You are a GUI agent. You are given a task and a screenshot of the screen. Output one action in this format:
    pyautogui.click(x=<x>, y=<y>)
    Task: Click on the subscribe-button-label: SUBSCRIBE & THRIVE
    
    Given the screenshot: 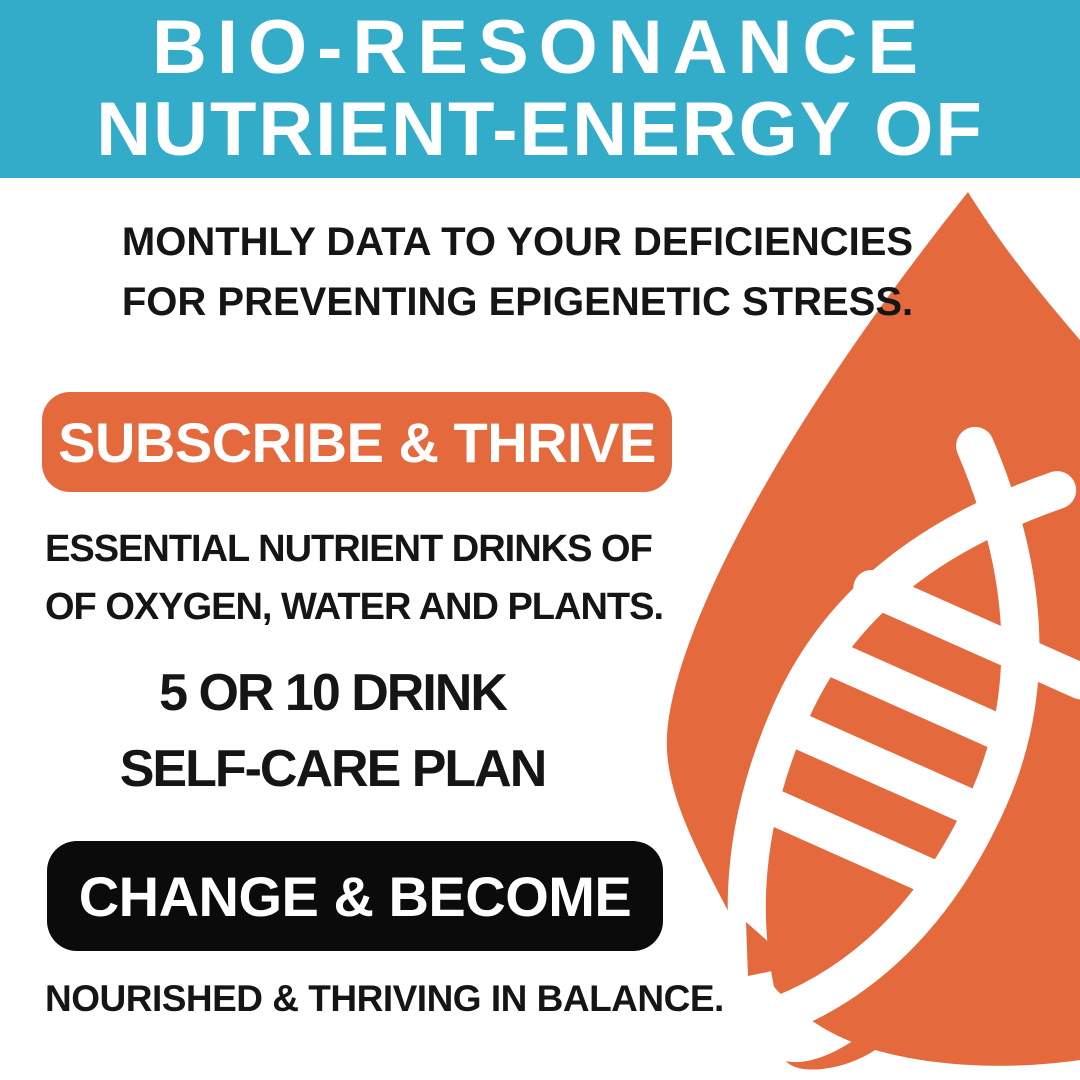 What is the action you would take?
    pyautogui.click(x=357, y=442)
    